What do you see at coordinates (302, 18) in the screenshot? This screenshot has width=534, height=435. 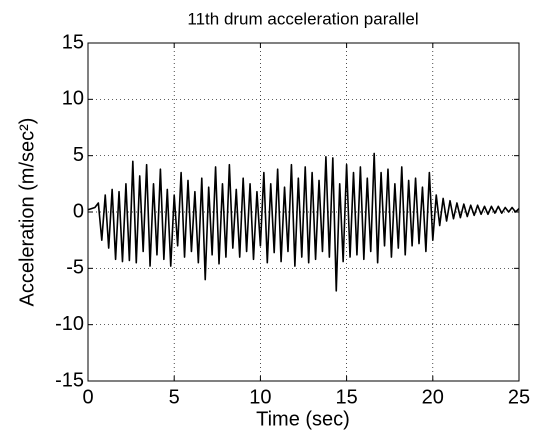 I see `chart-title: 11th drum acceleration parallel` at bounding box center [302, 18].